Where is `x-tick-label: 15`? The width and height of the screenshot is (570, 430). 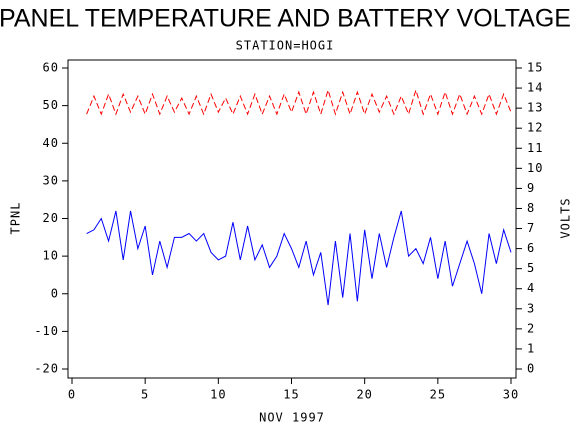 x-tick-label: 15 is located at coordinates (291, 395).